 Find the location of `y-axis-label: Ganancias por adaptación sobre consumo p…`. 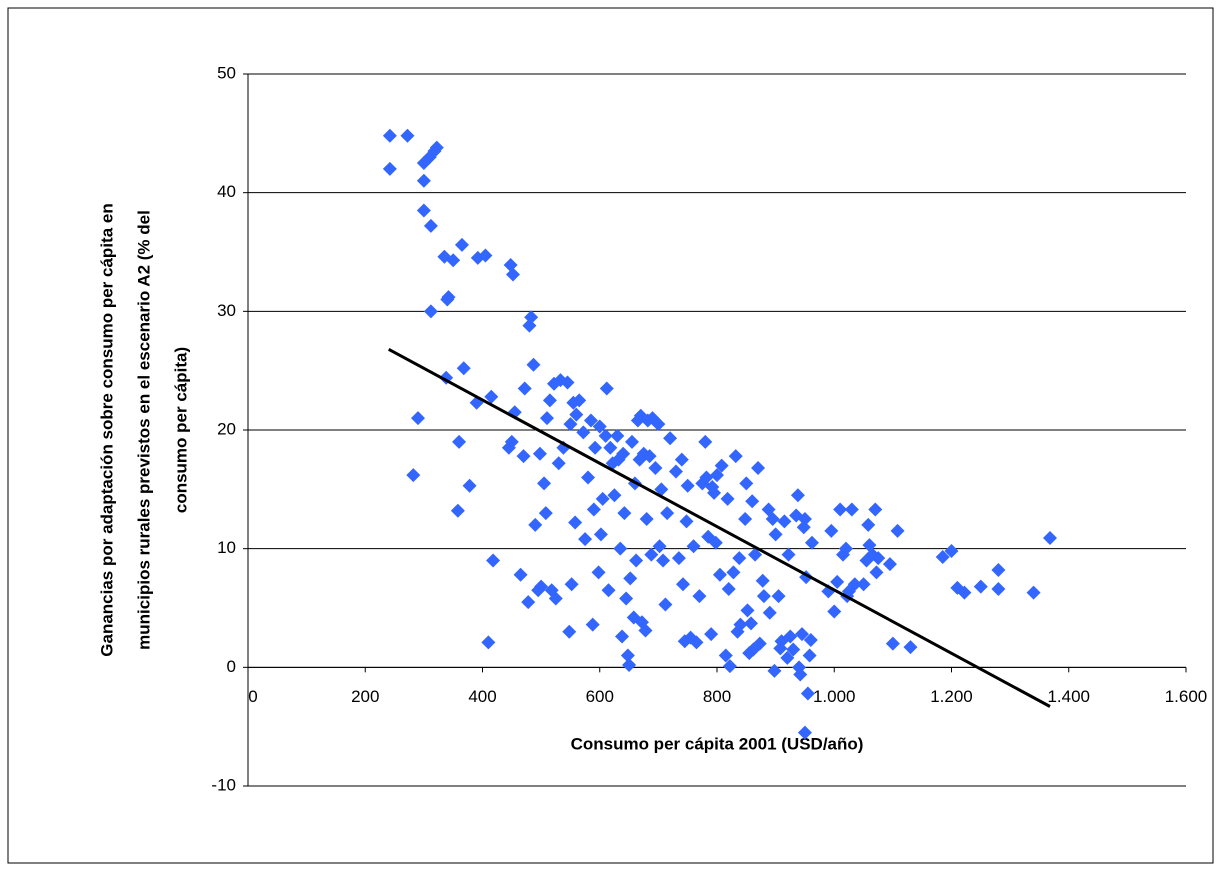

y-axis-label: Ganancias por adaptación sobre consumo p… is located at coordinates (143, 429).